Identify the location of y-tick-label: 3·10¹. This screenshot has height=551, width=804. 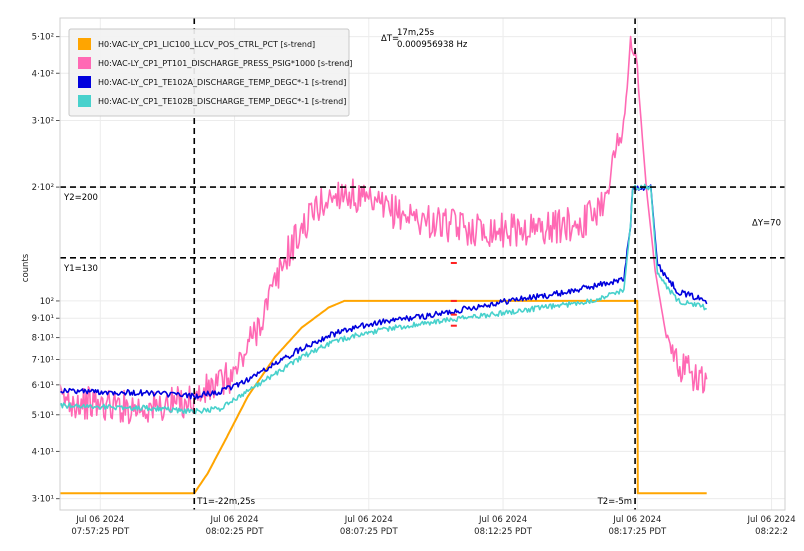
(43, 500).